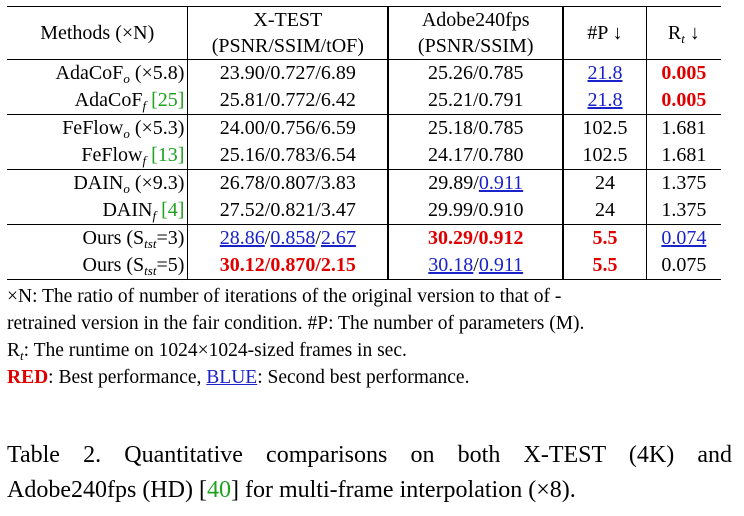 This screenshot has width=744, height=516. I want to click on adobe-header: Adobe240fps (PSNR/SSIM), so click(475, 33).